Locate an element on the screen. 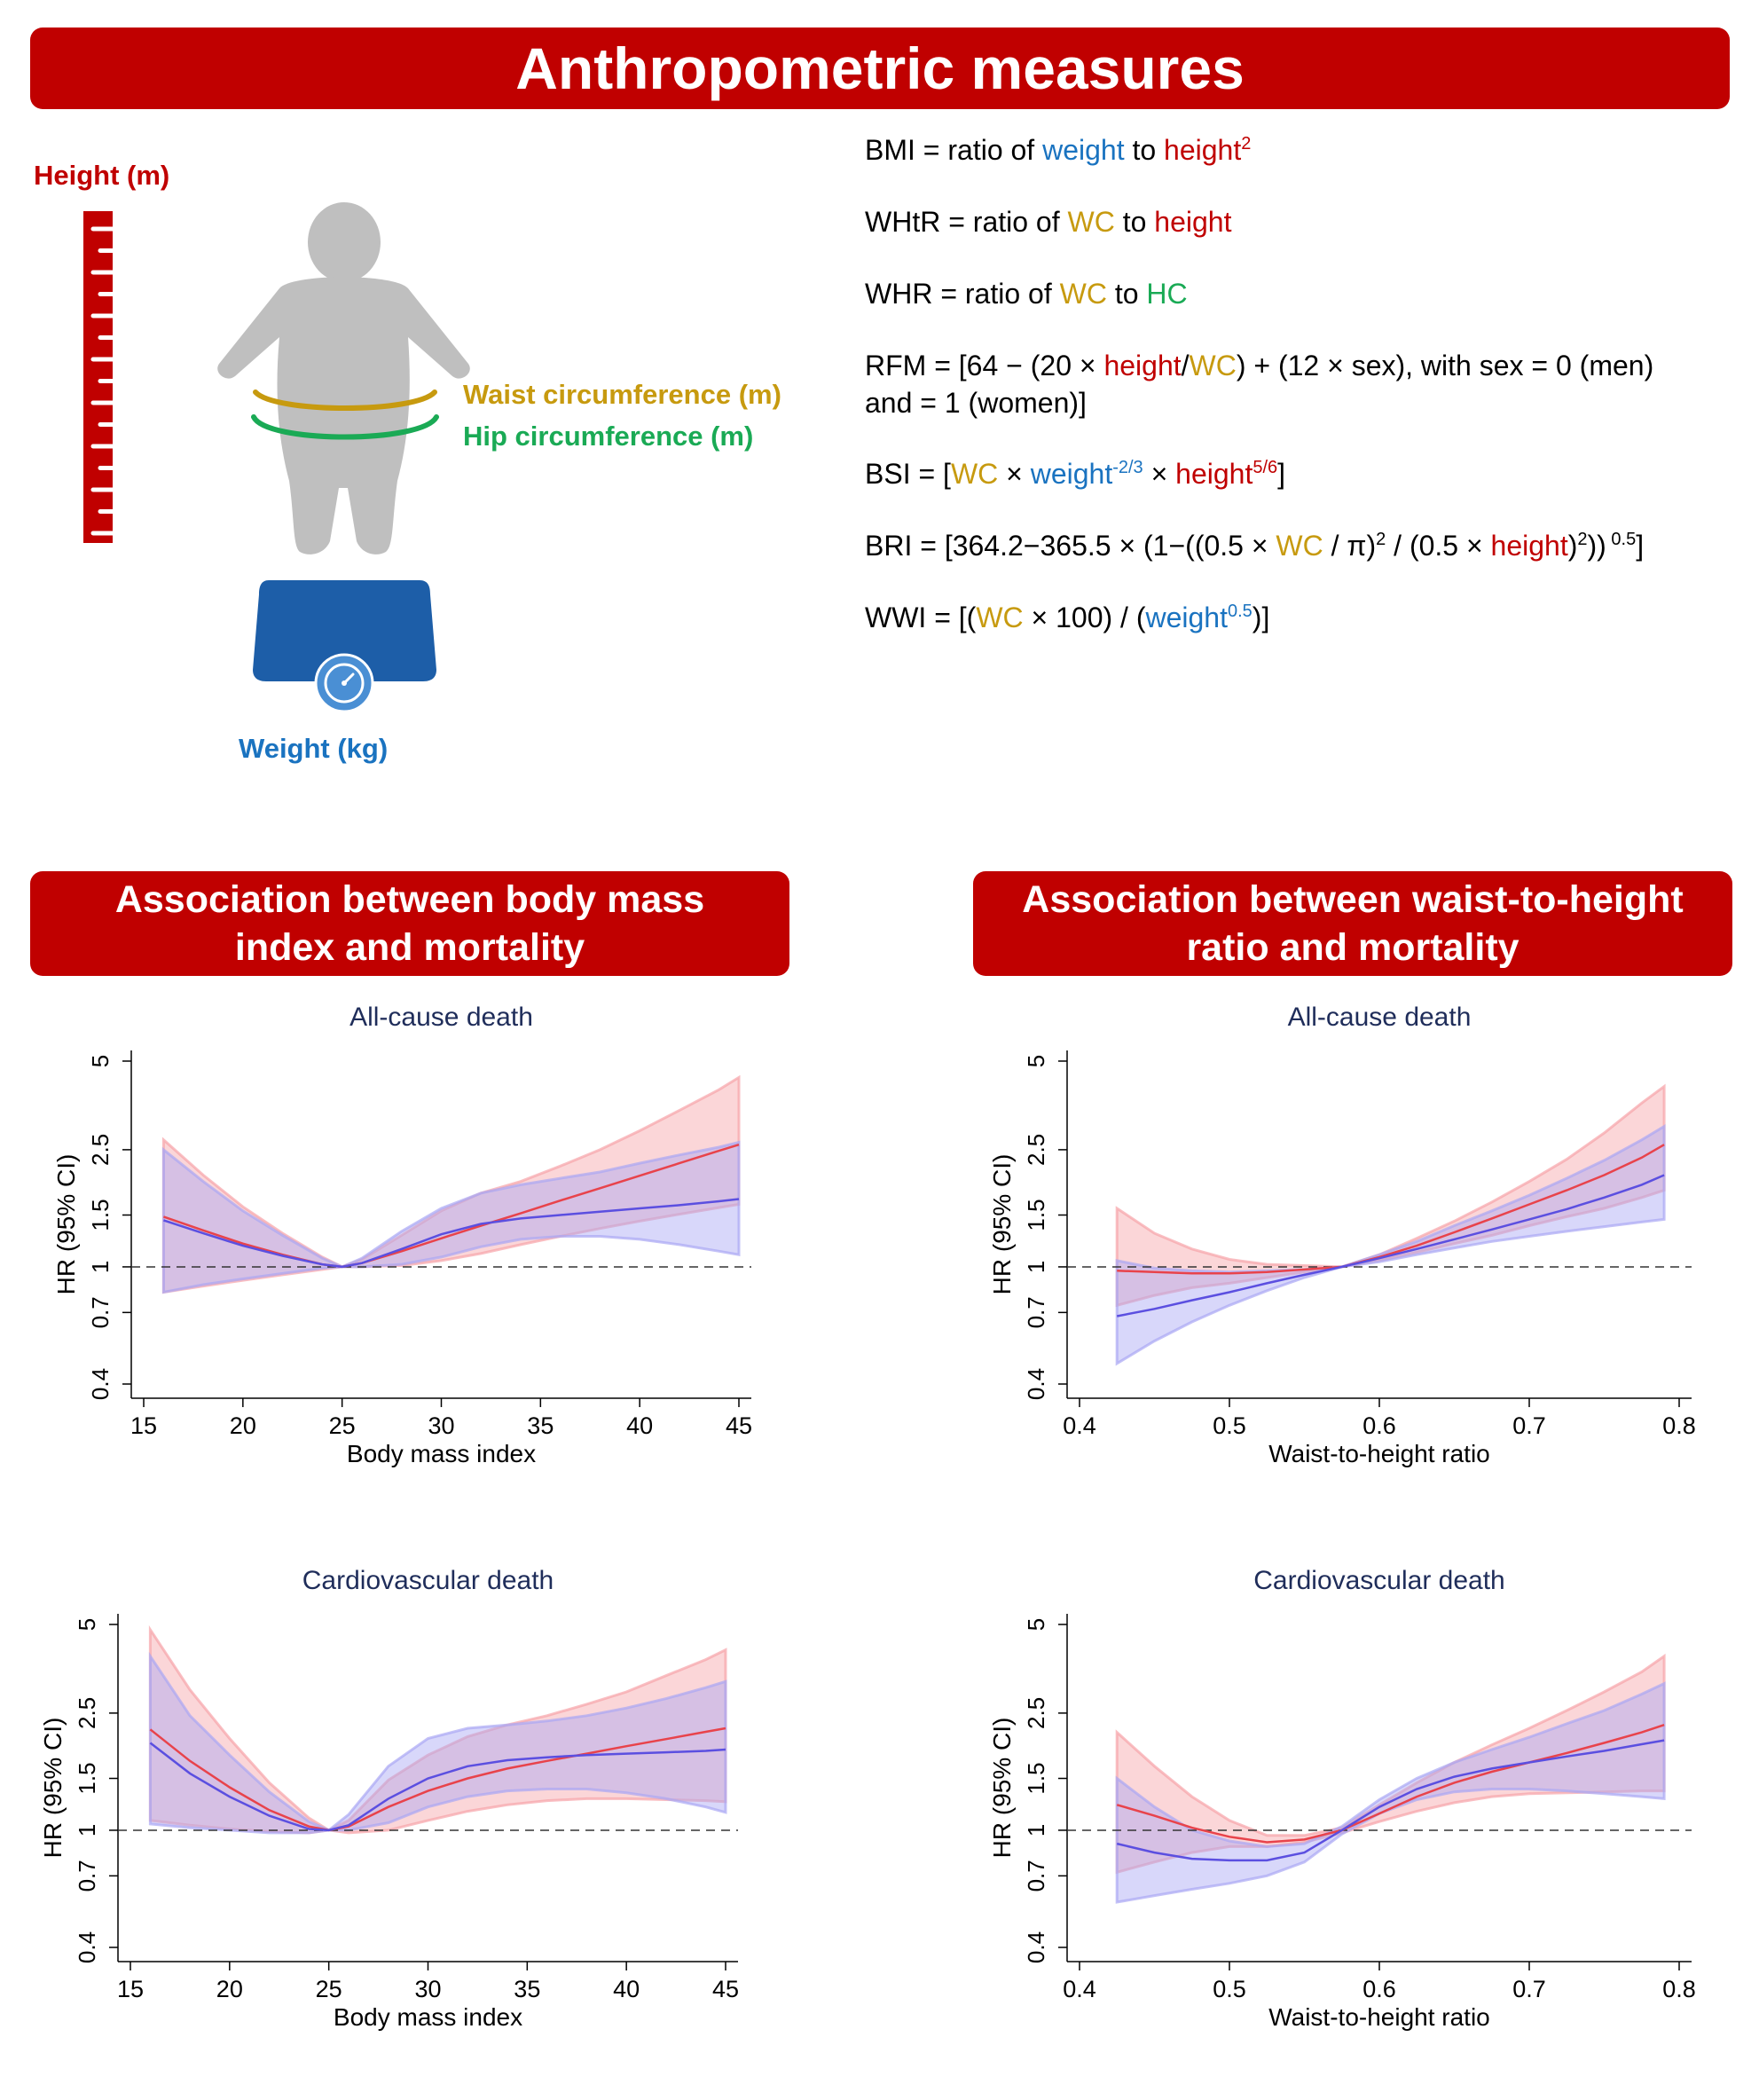  hip-circumference-label: Hip circumference (m) is located at coordinates (609, 436).